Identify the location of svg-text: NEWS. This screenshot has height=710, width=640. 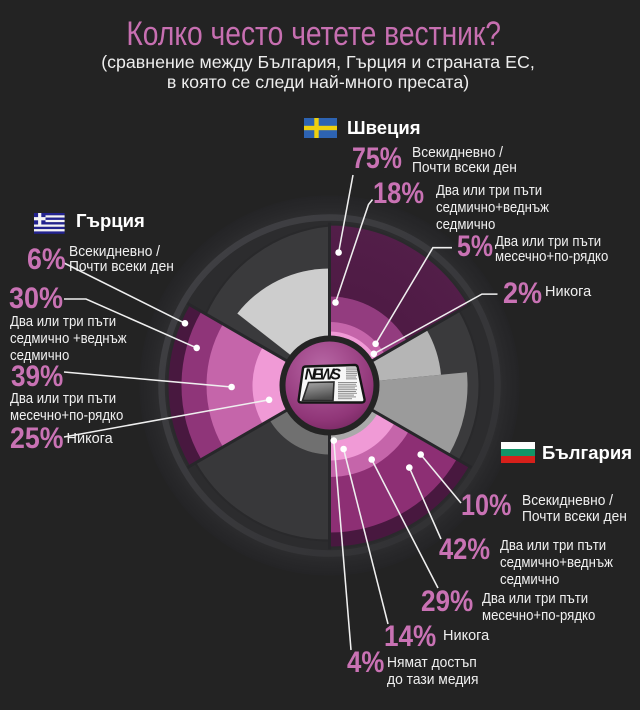
(323, 375).